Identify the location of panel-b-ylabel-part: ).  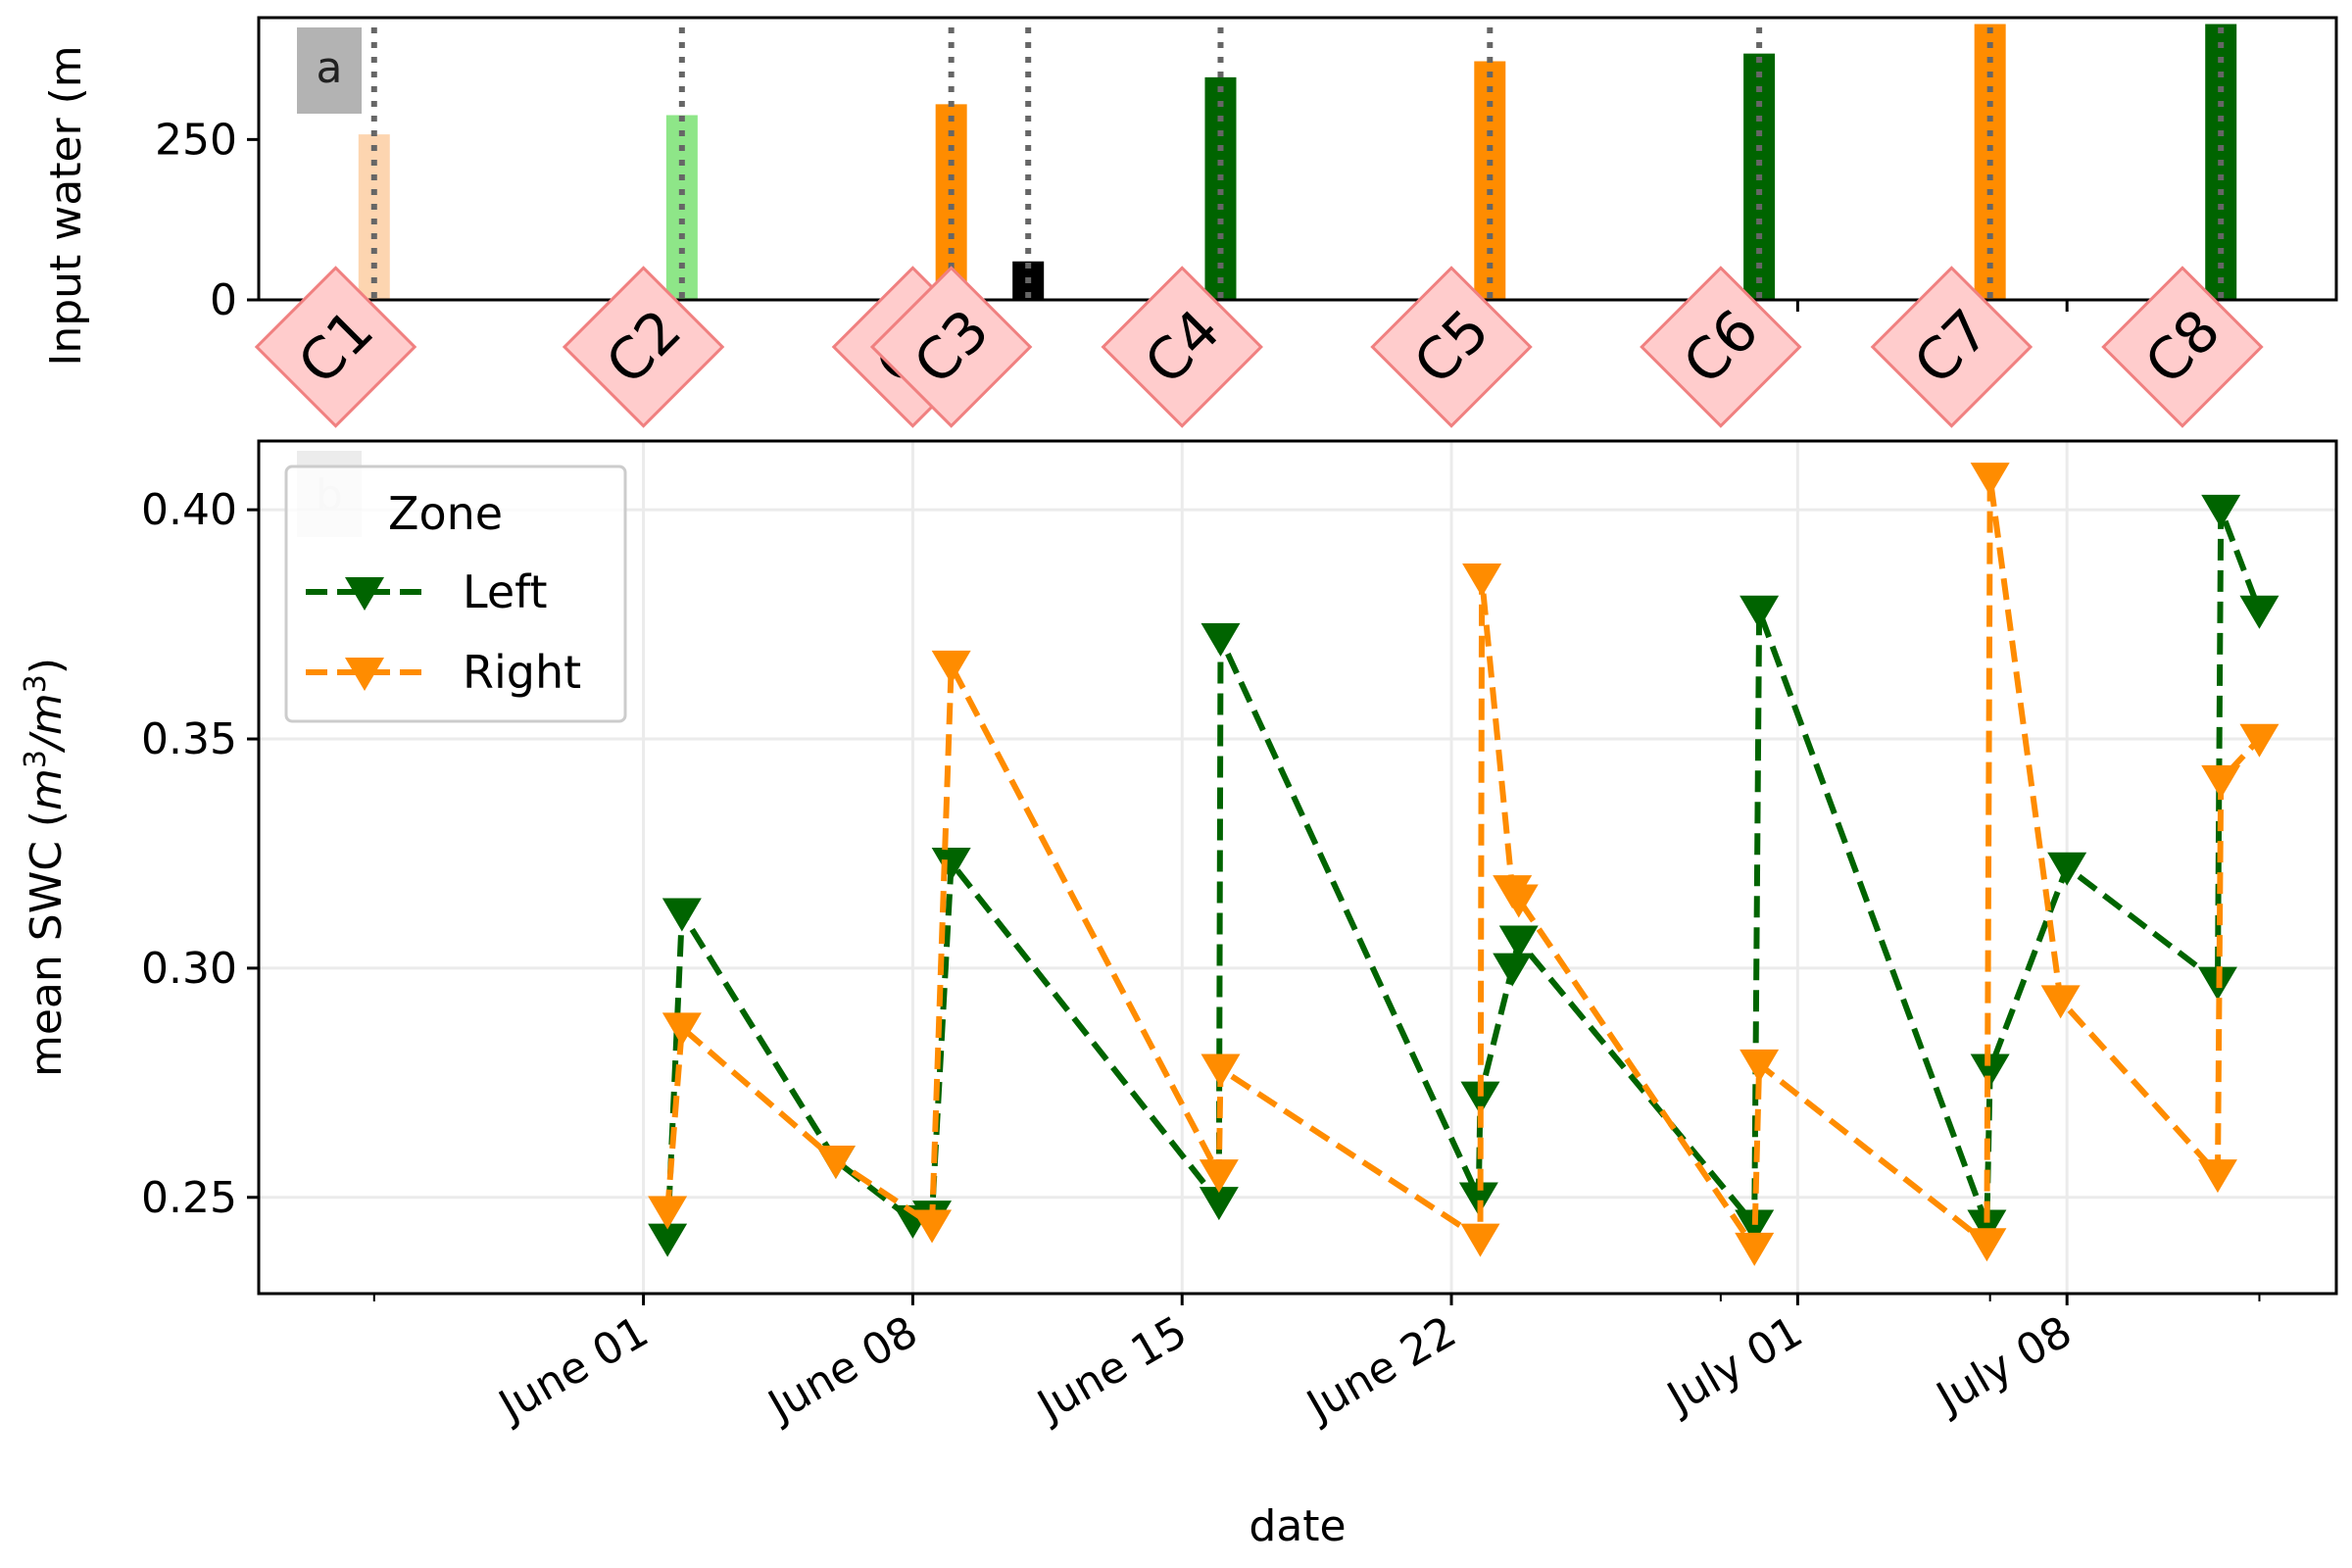
(47, 666).